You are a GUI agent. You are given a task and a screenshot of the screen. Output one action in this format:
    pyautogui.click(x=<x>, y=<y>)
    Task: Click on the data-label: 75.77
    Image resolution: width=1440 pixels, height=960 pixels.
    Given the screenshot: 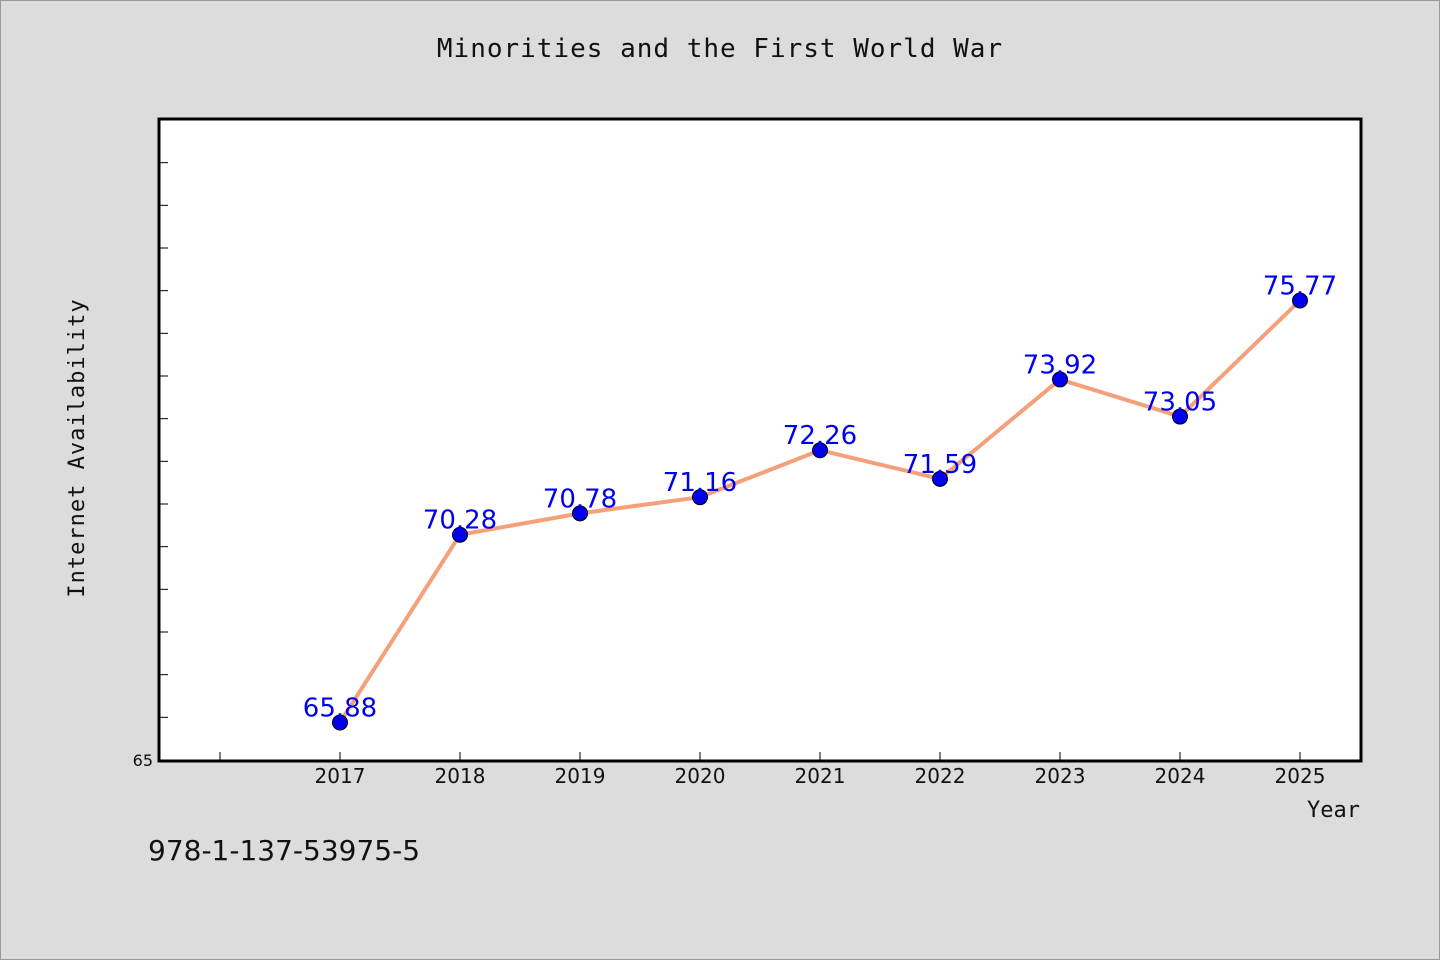 What is the action you would take?
    pyautogui.click(x=1300, y=286)
    